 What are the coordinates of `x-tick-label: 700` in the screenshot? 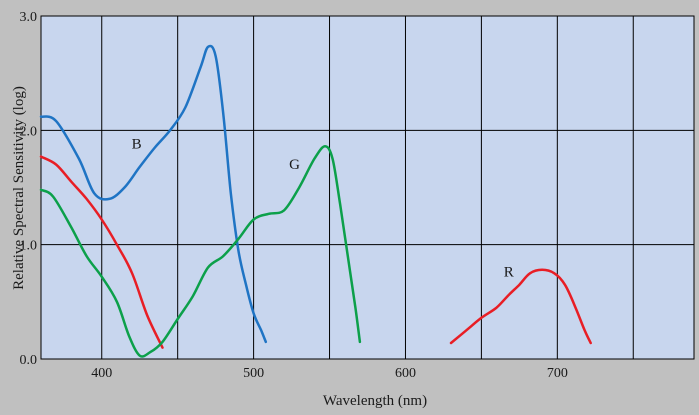 It's located at (557, 373).